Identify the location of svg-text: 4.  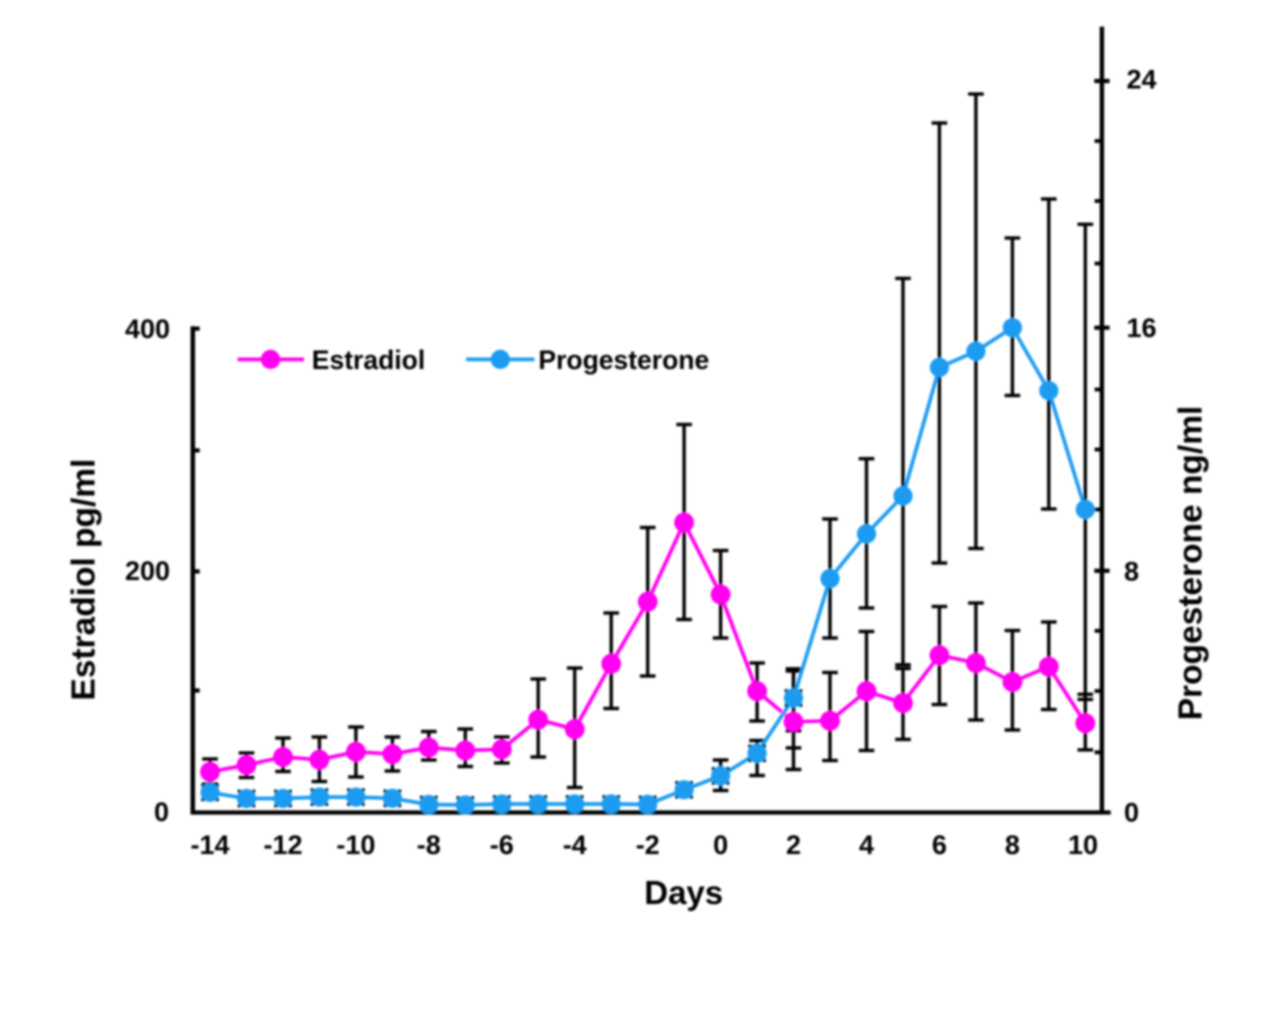
(866, 845).